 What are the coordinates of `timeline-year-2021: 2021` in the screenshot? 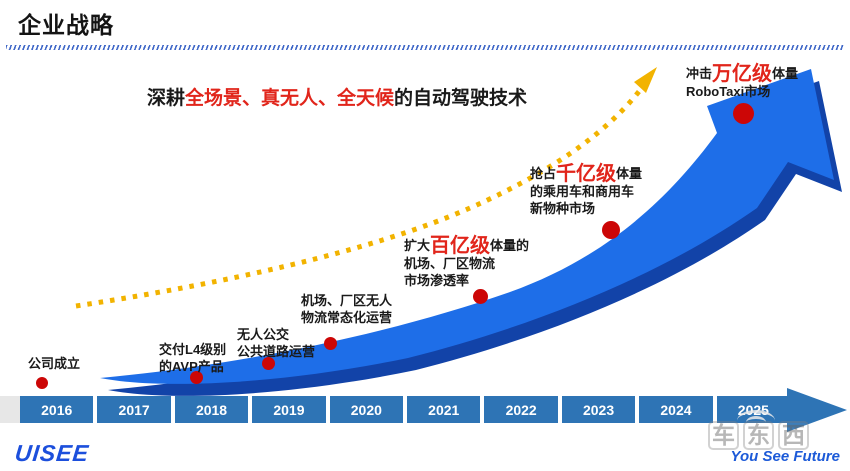 It's located at (444, 409).